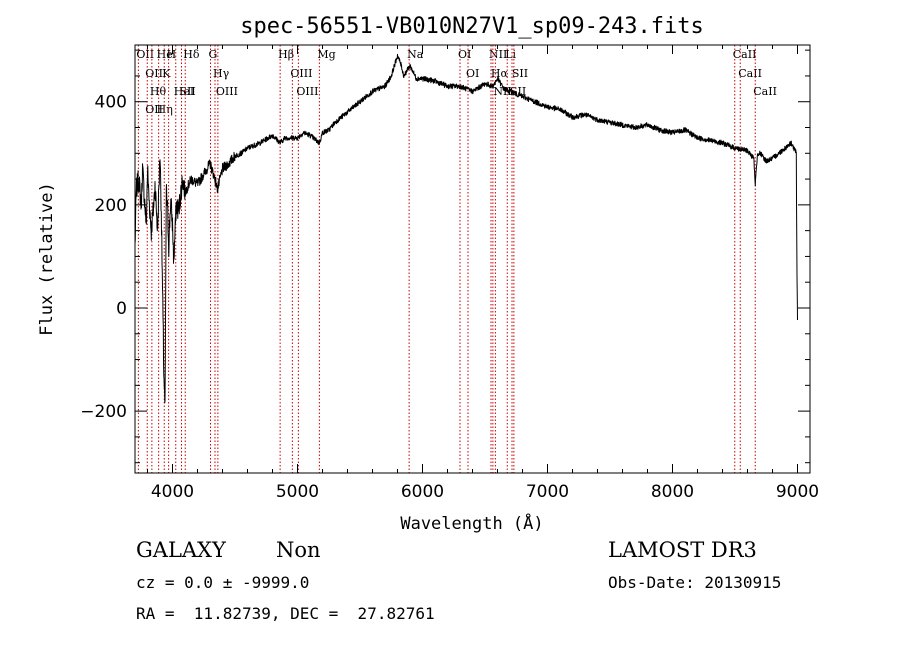 The image size is (900, 649). What do you see at coordinates (111, 206) in the screenshot?
I see `y-tick-label: 200` at bounding box center [111, 206].